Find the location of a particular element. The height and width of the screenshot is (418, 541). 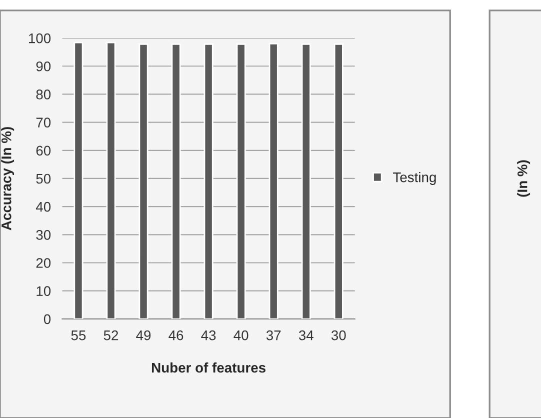

x-tick-label: 49 is located at coordinates (143, 335).